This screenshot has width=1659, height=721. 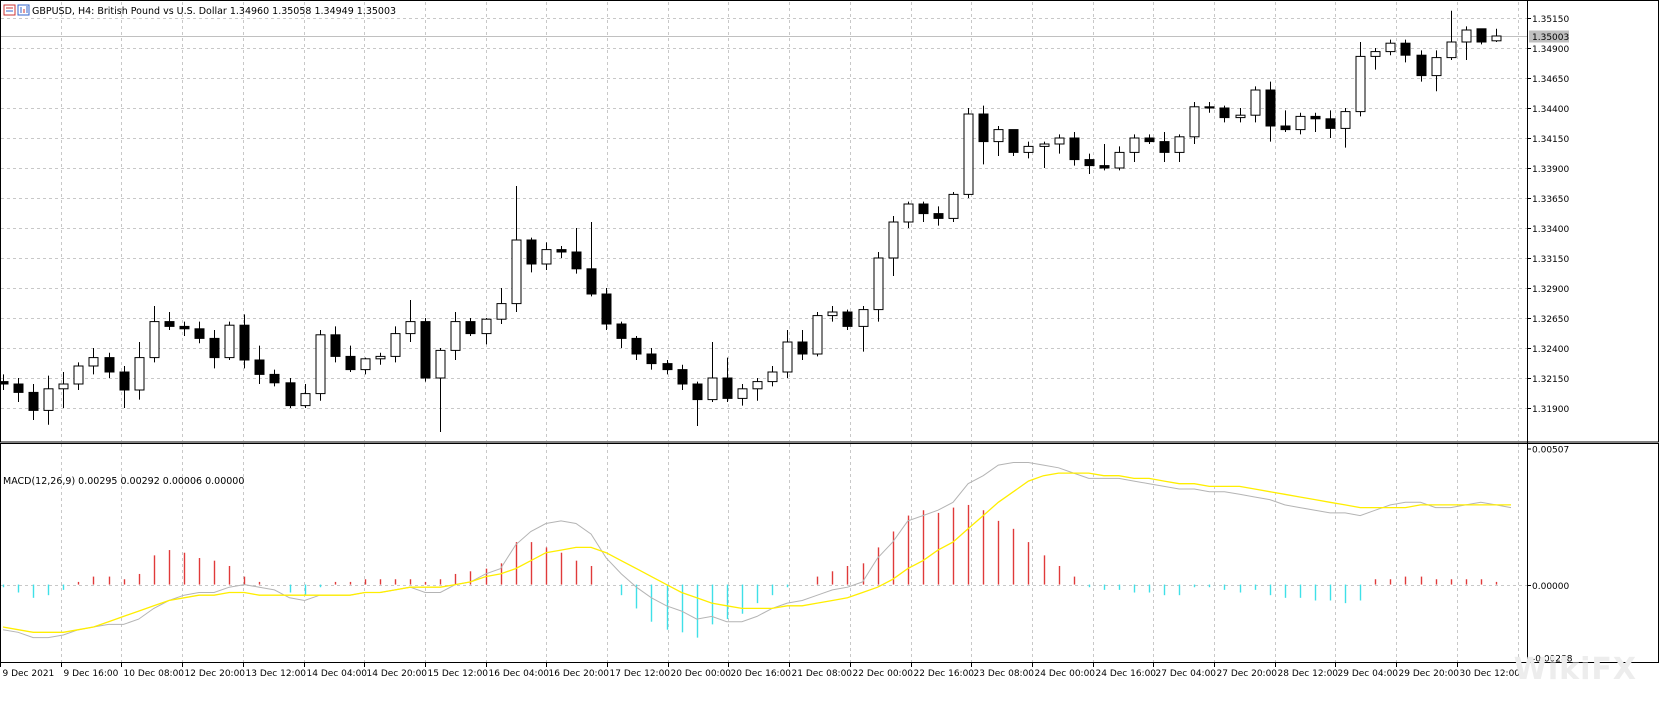 What do you see at coordinates (1004, 674) in the screenshot?
I see `time-tick-label: 23 Dec 08:00` at bounding box center [1004, 674].